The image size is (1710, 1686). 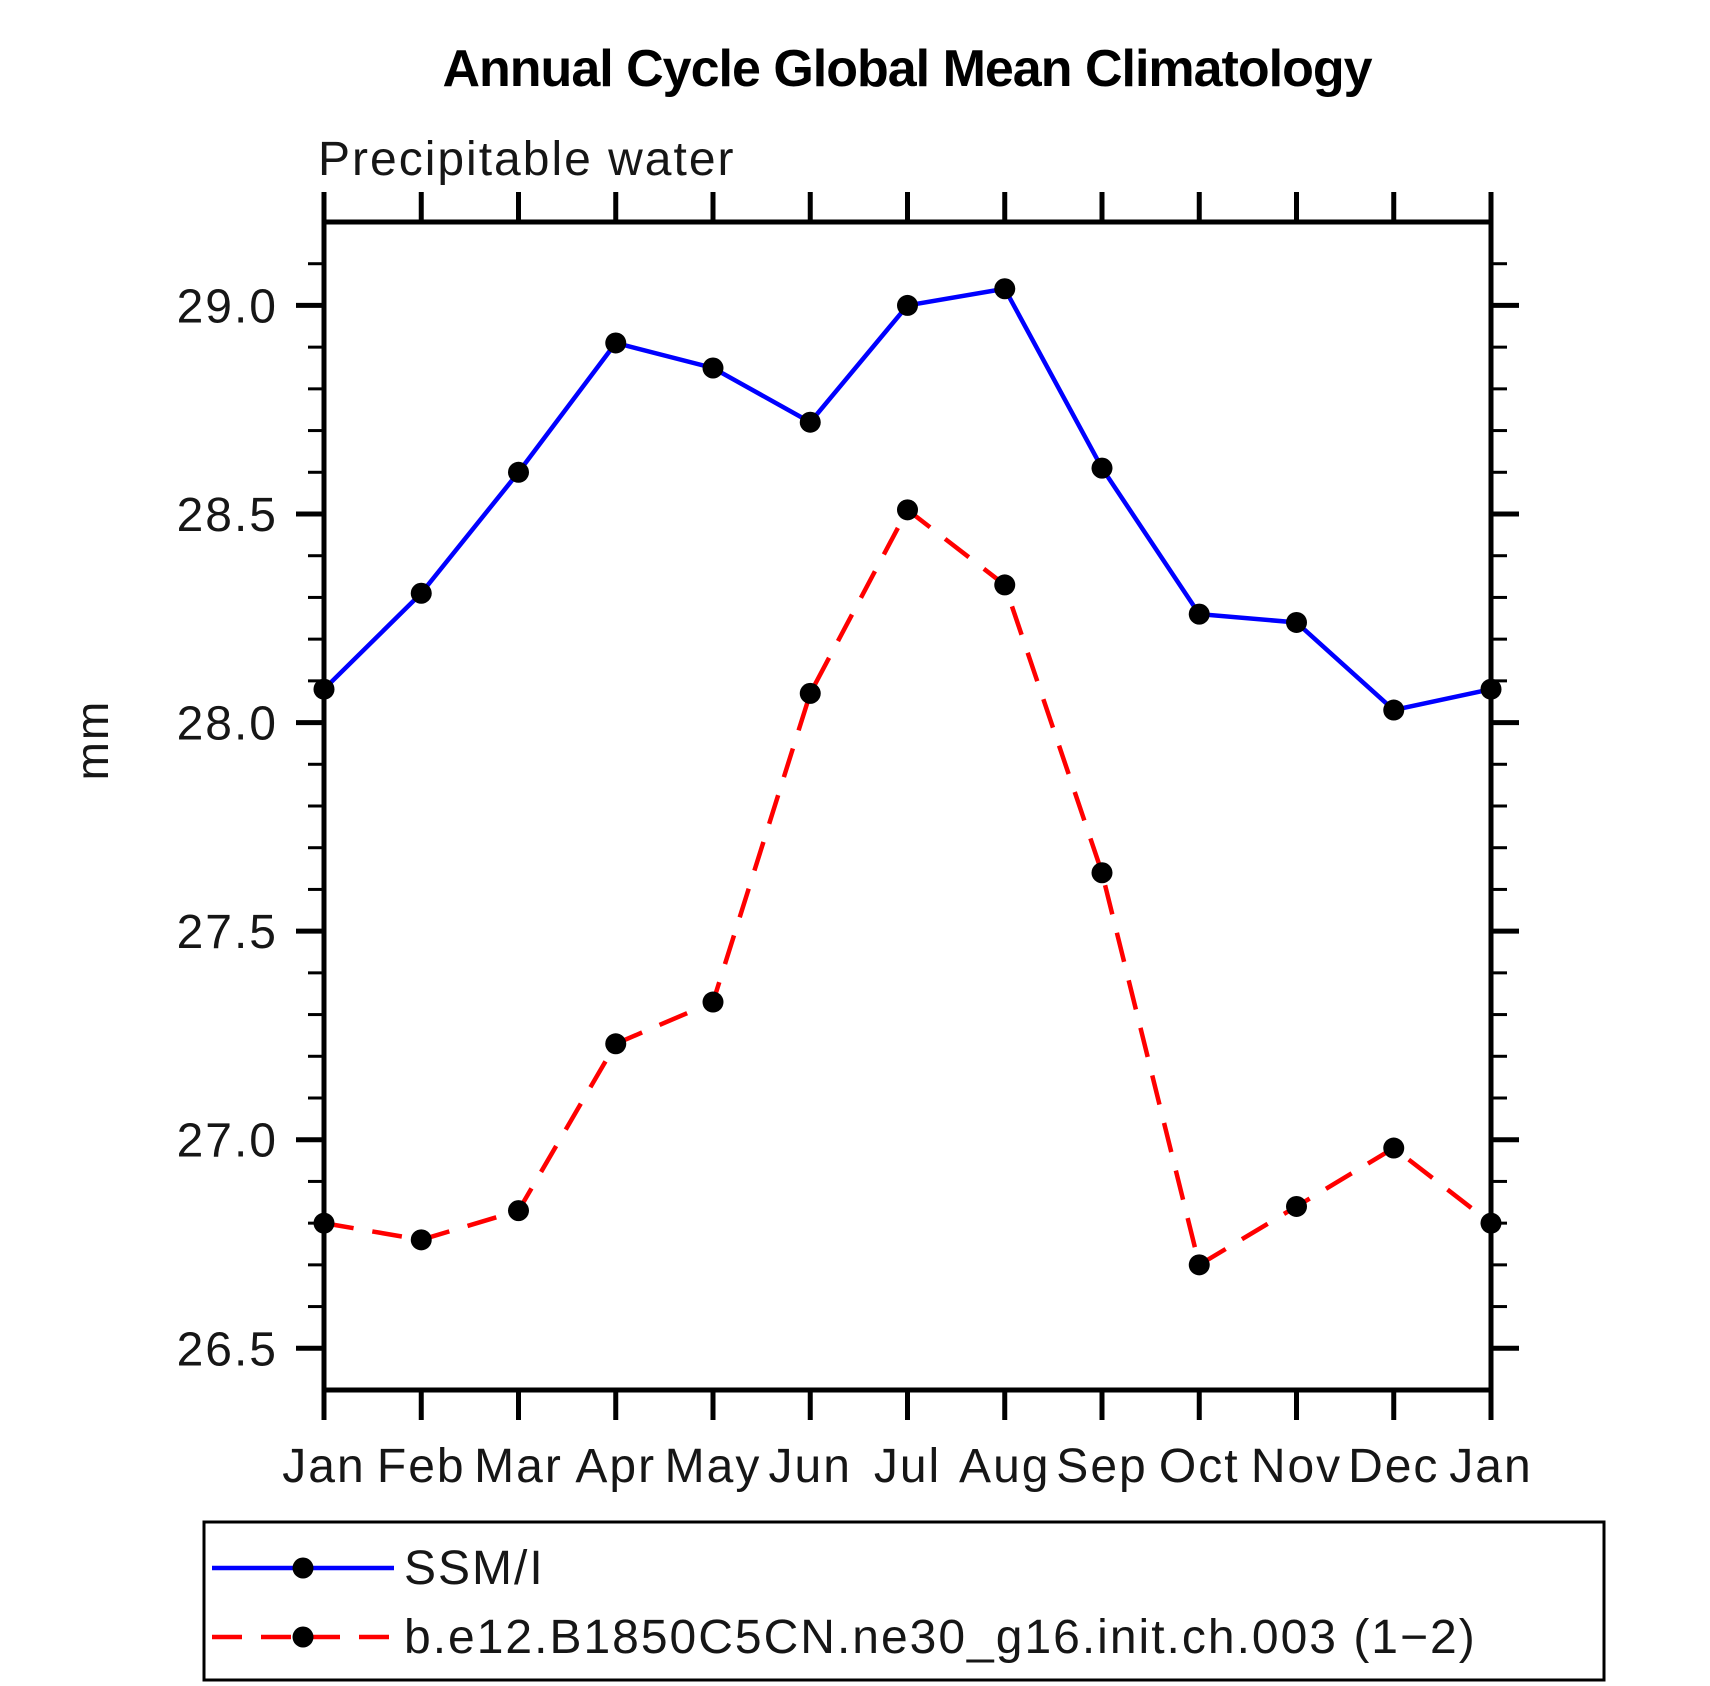 I want to click on x-axis-label: Mar, so click(x=518, y=1466).